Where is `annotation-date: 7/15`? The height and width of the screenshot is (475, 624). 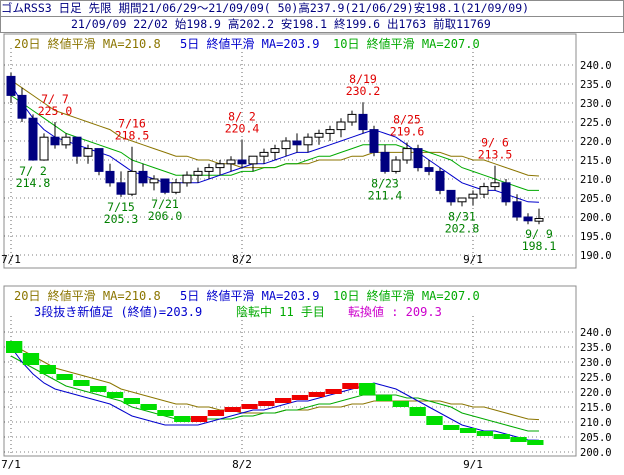 annotation-date: 7/15 is located at coordinates (121, 207).